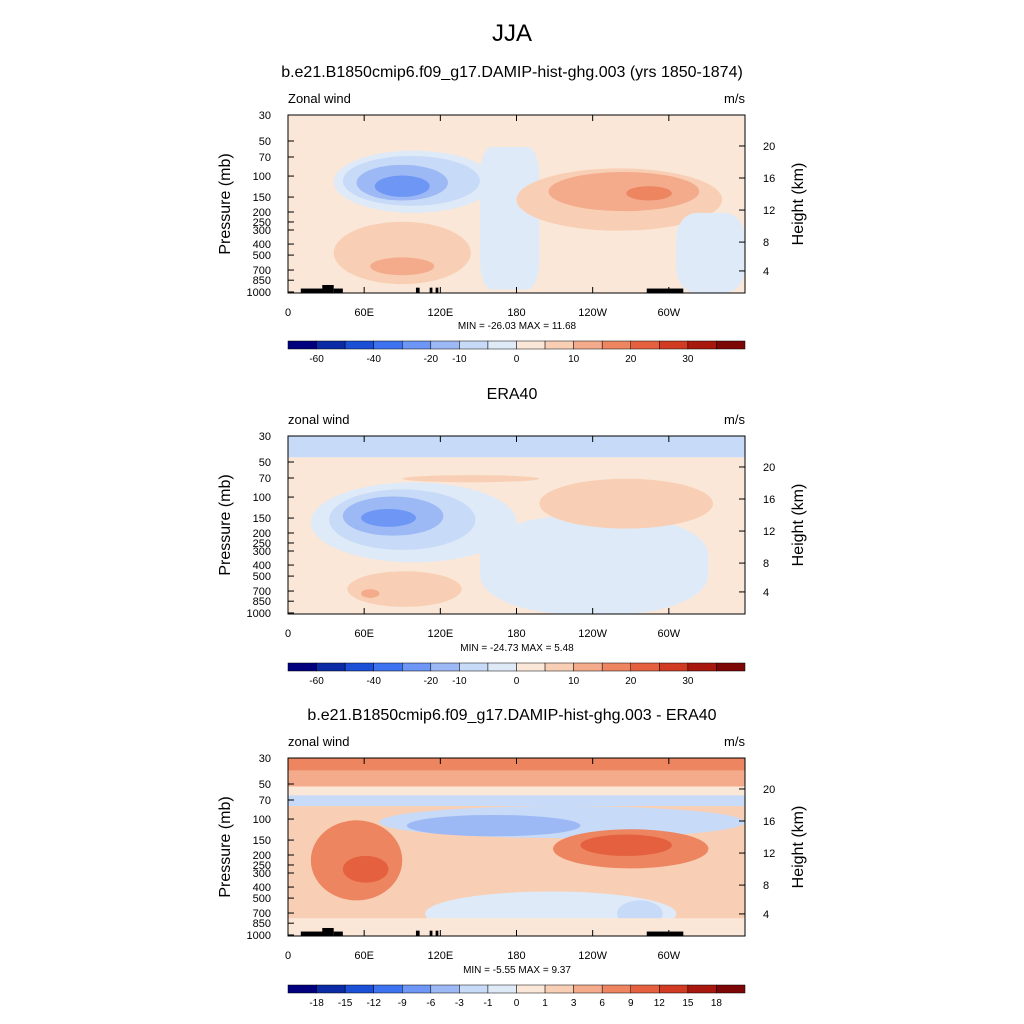  What do you see at coordinates (402, 1003) in the screenshot?
I see `colorbar-tick-label: -9` at bounding box center [402, 1003].